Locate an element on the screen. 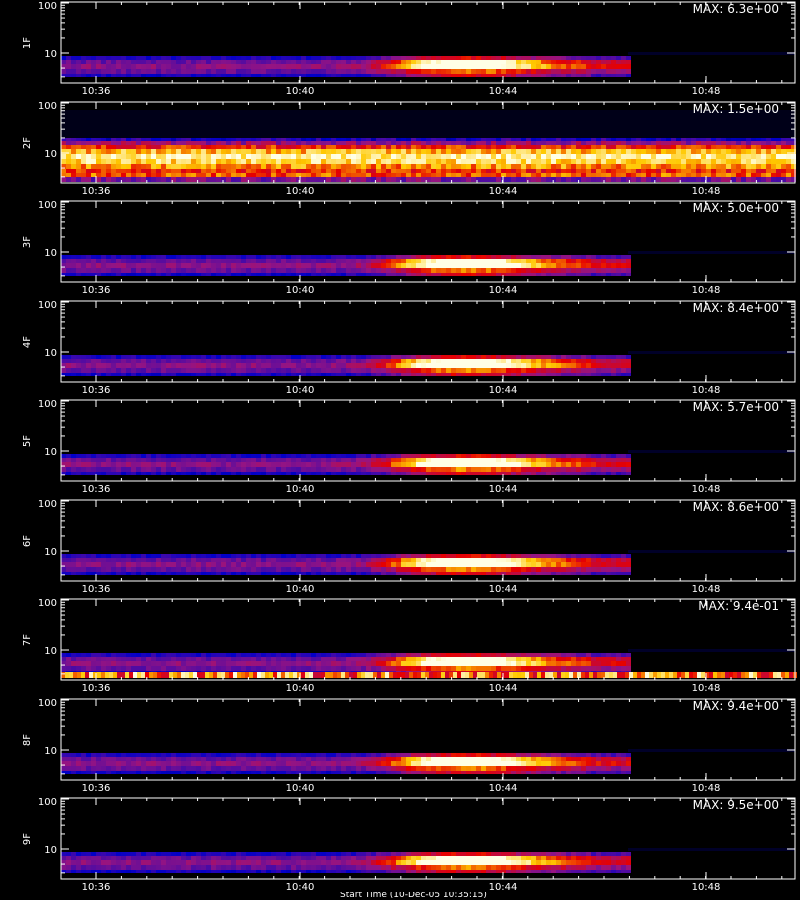 This screenshot has width=800, height=900. x-tick-label: 10:36 is located at coordinates (96, 489).